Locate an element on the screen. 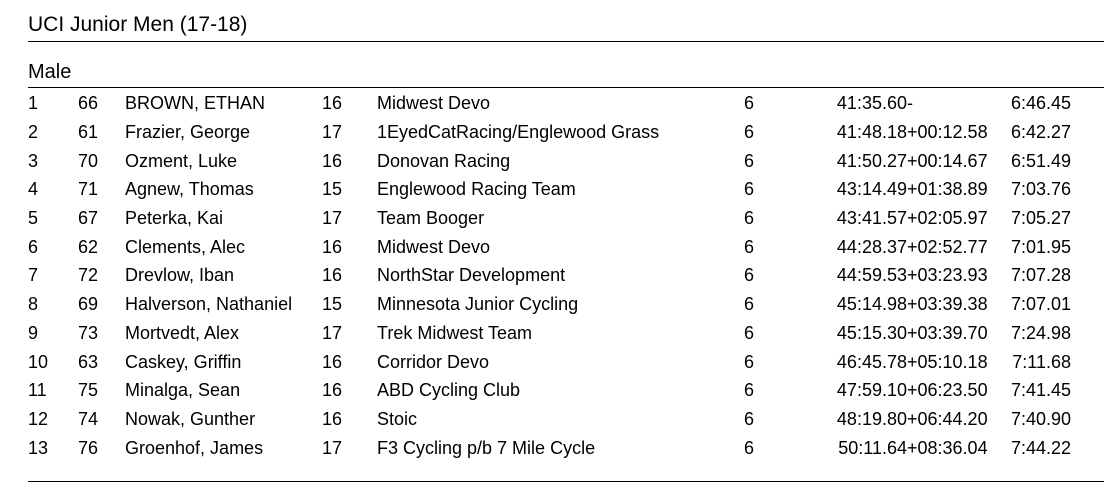 The width and height of the screenshot is (1110, 490). result-bib: 67 is located at coordinates (88, 218).